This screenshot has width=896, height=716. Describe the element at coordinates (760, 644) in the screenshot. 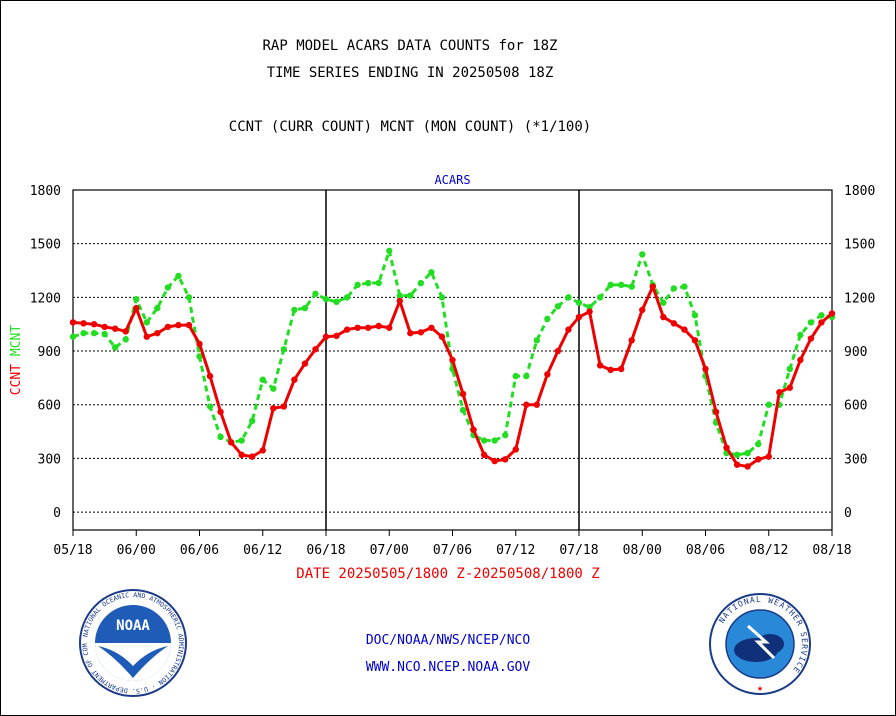

I see `nws-logo: NATIONAL WEATHER SERVICE ★` at that location.